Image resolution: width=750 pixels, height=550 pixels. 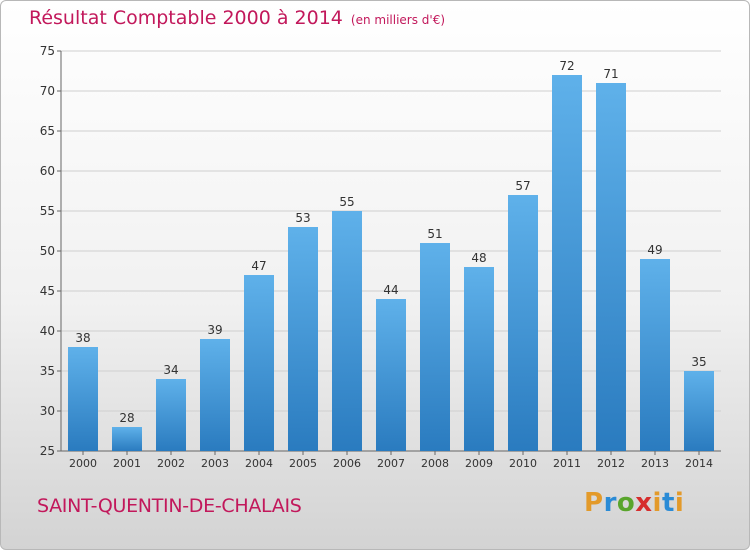 What do you see at coordinates (82, 338) in the screenshot?
I see `data-label: 38` at bounding box center [82, 338].